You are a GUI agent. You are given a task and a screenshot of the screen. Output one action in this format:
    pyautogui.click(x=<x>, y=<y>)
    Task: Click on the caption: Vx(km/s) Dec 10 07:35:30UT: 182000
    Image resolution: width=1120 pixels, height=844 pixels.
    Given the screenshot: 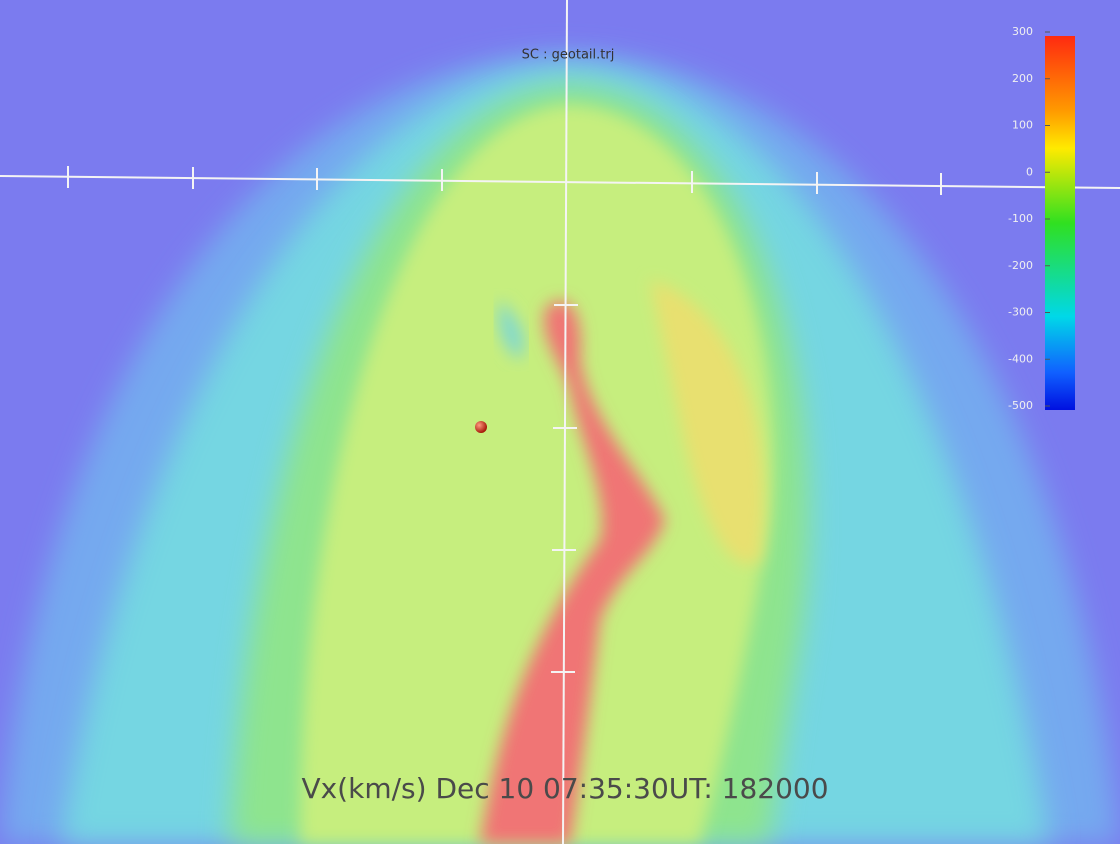 What is the action you would take?
    pyautogui.click(x=564, y=788)
    